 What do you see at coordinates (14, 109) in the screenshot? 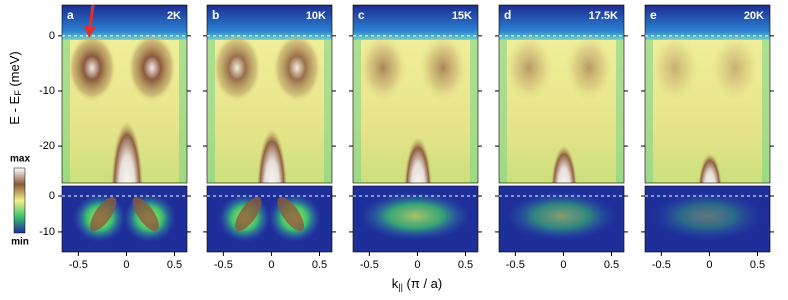
I see `y-label-main: E - E` at bounding box center [14, 109].